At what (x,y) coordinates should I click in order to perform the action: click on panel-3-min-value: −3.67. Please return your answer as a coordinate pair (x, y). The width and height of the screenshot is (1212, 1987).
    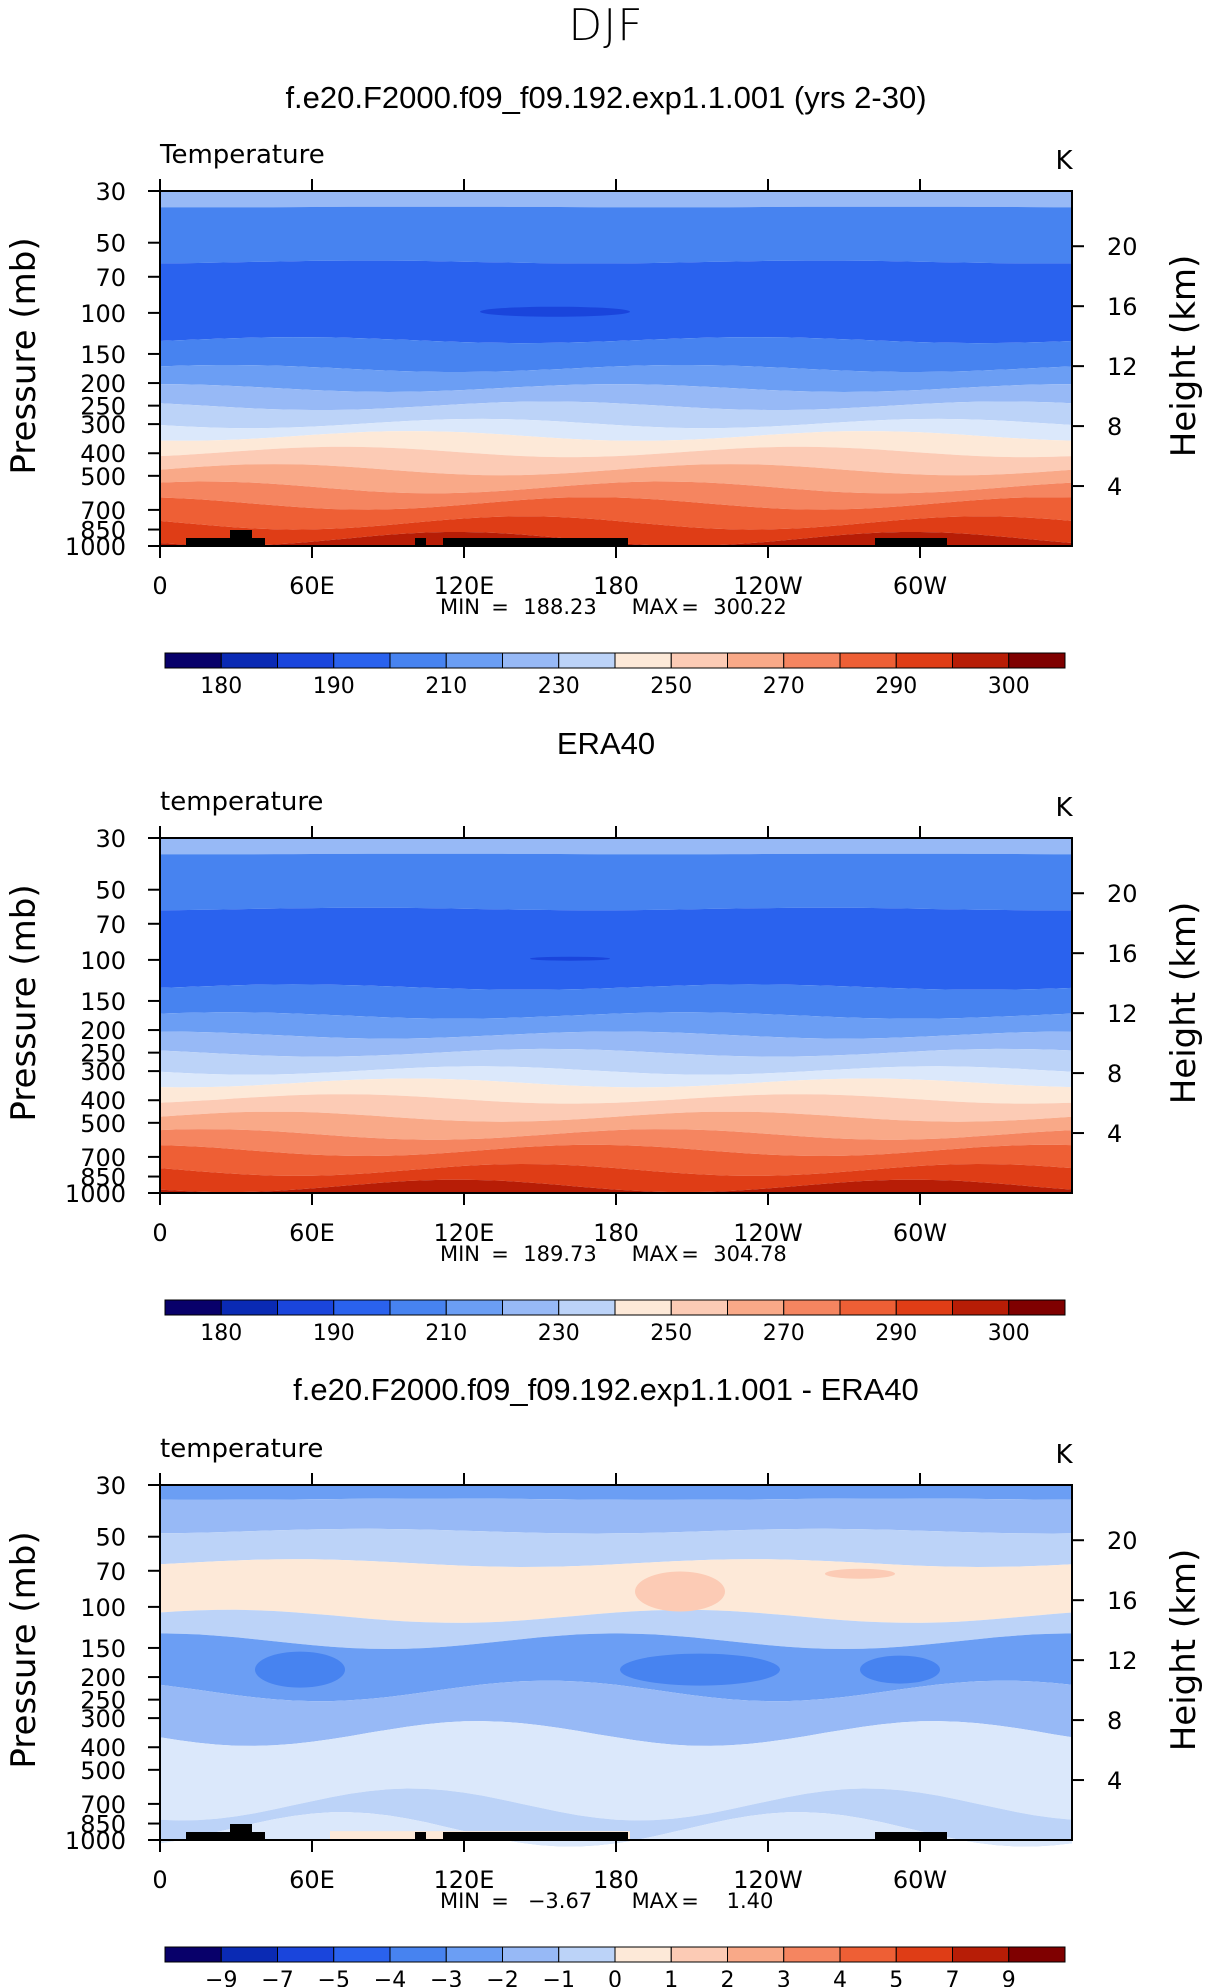
    Looking at the image, I should click on (560, 1901).